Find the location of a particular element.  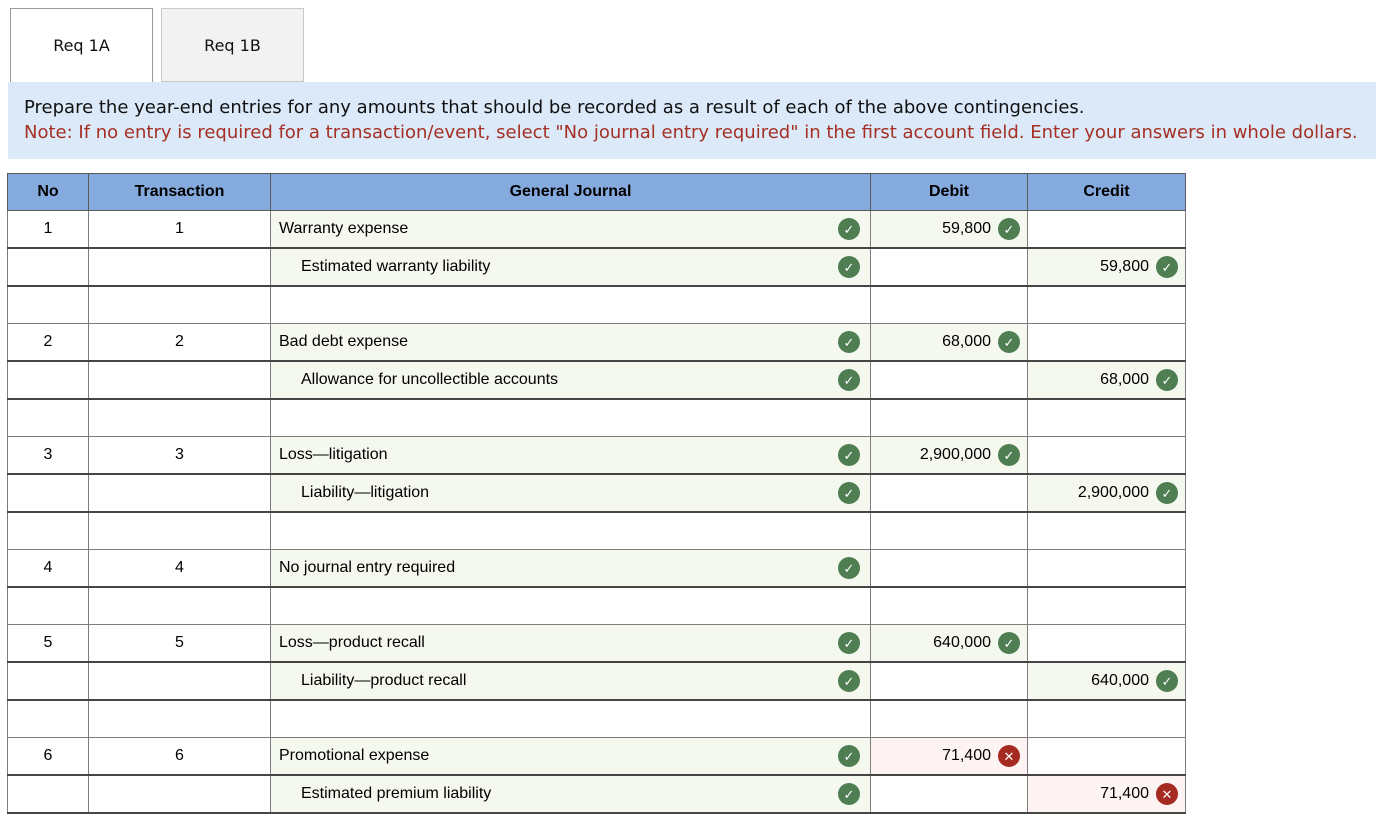

account-field: Loss—product recall ✓ is located at coordinates (570, 643).